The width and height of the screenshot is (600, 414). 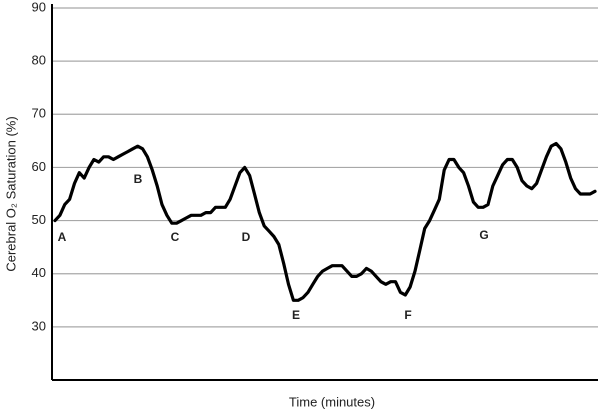 What do you see at coordinates (483, 235) in the screenshot?
I see `annotation: G` at bounding box center [483, 235].